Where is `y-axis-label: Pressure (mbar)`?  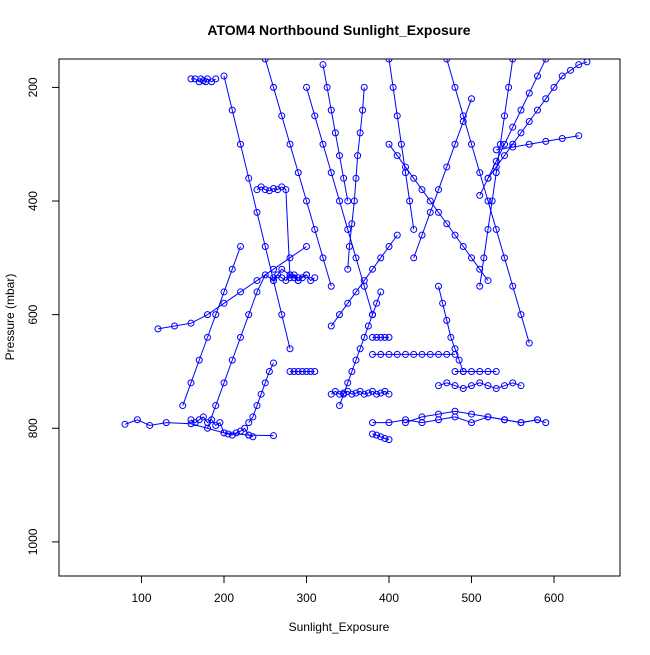
y-axis-label: Pressure (mbar) is located at coordinates (10, 317).